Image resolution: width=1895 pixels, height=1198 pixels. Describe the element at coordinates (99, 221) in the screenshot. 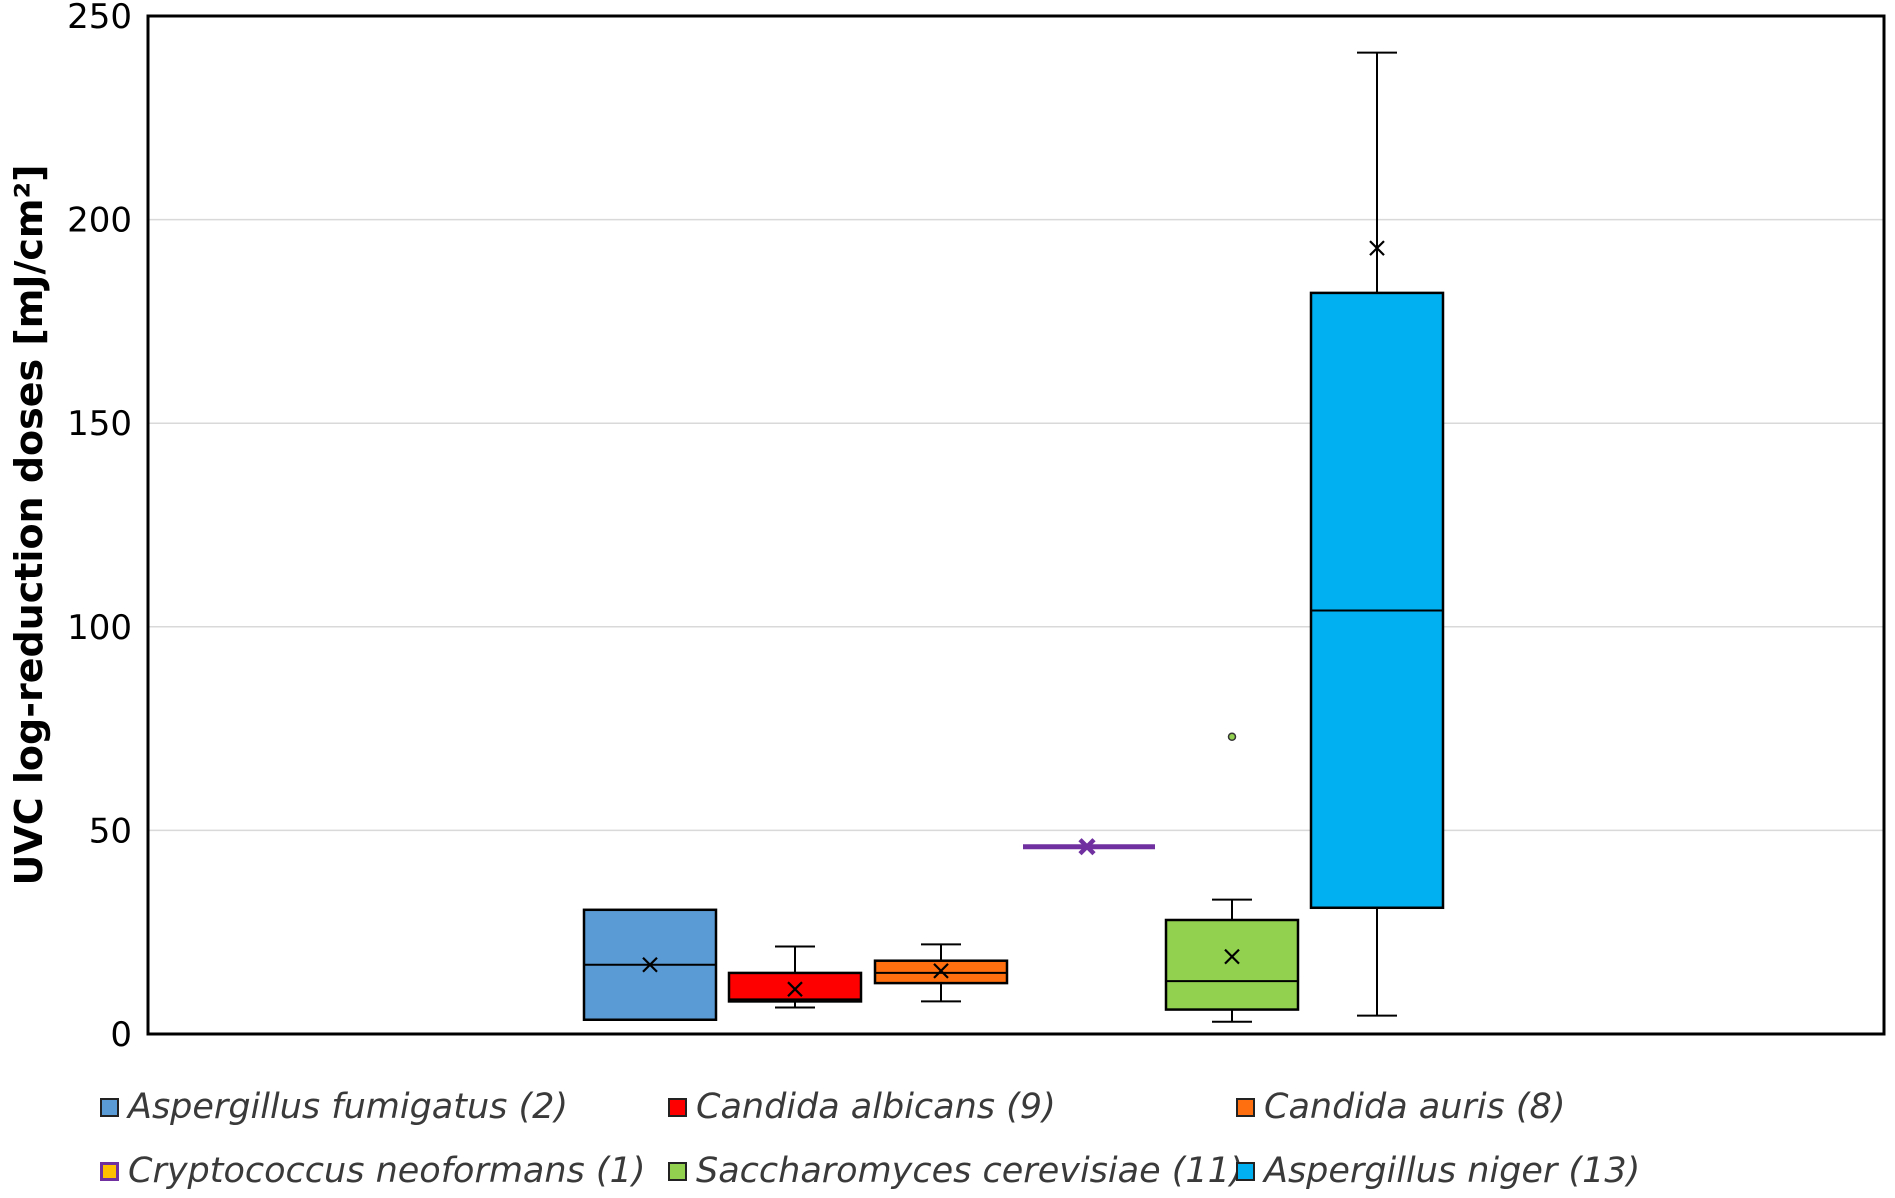

I see `y-tick-label: 200` at that location.